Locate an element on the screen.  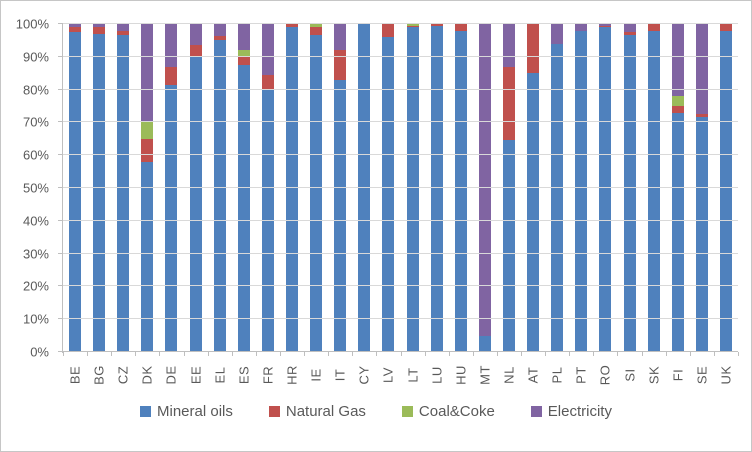
bar-slot-cz is located at coordinates (123, 188).